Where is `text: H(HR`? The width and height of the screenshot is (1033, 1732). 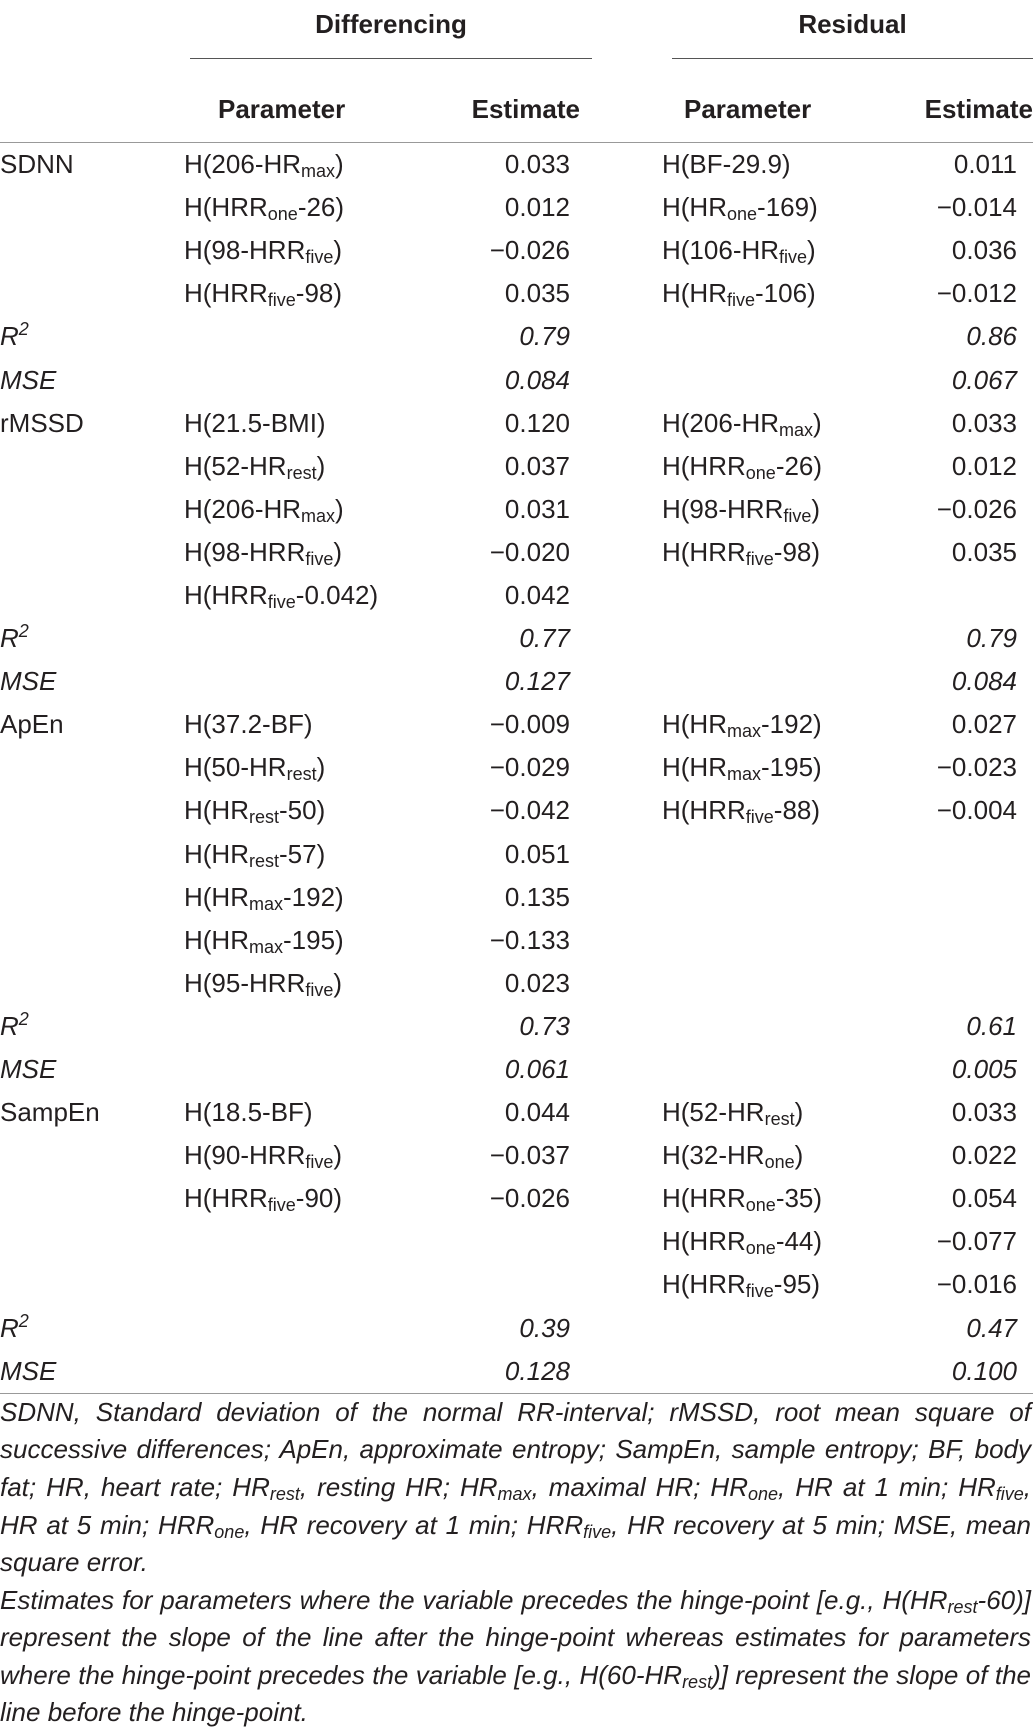 text: H(HR is located at coordinates (694, 207).